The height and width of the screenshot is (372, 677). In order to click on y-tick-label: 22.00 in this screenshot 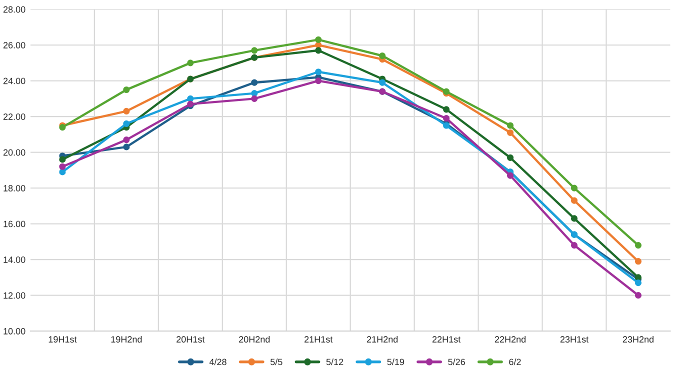, I will do `click(14, 117)`.